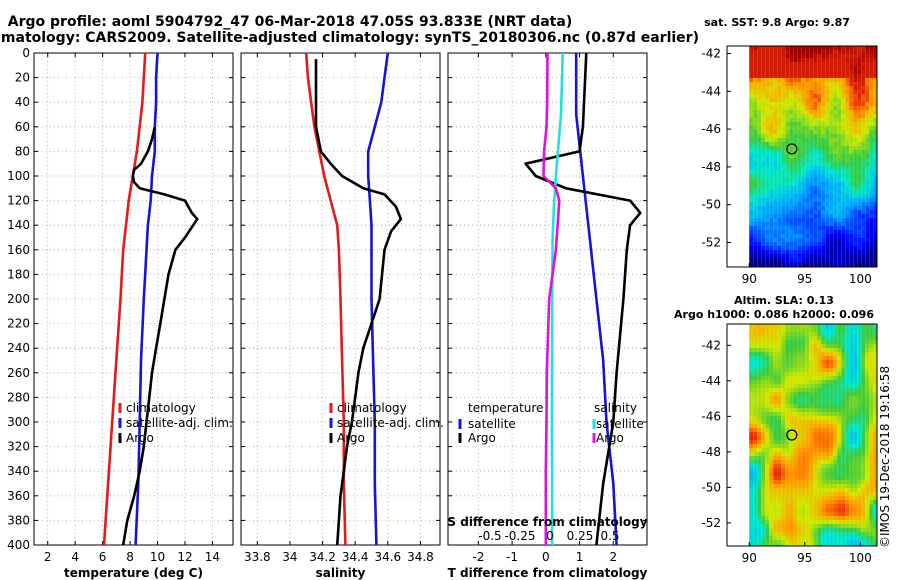  What do you see at coordinates (548, 573) in the screenshot?
I see `x-axis-label: T difference from climatology` at bounding box center [548, 573].